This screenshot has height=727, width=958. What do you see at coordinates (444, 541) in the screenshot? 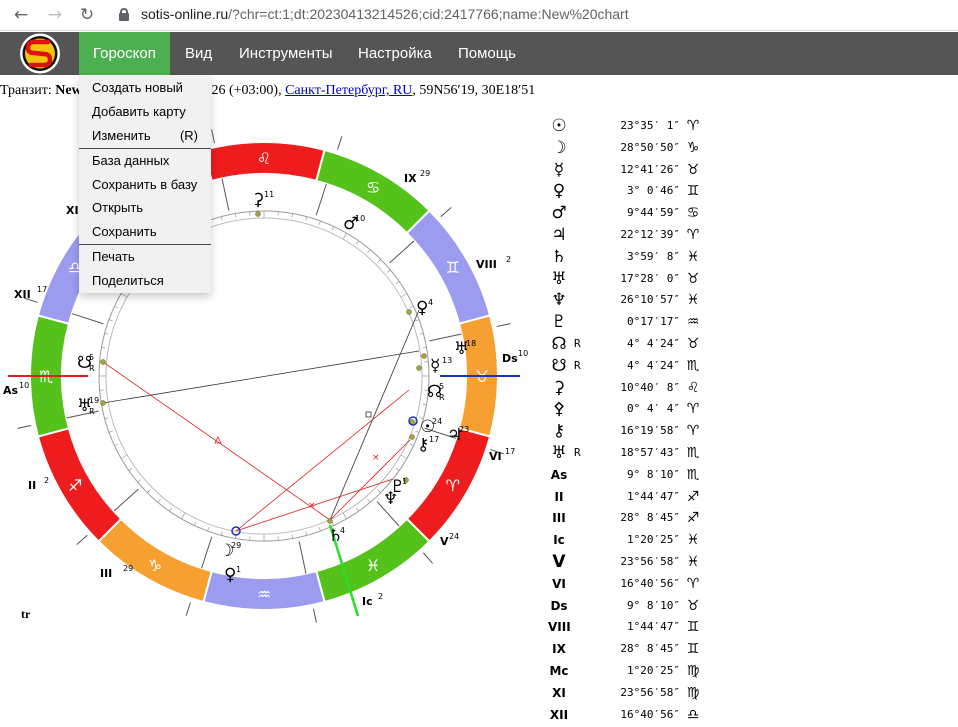
I see `house-label: V` at bounding box center [444, 541].